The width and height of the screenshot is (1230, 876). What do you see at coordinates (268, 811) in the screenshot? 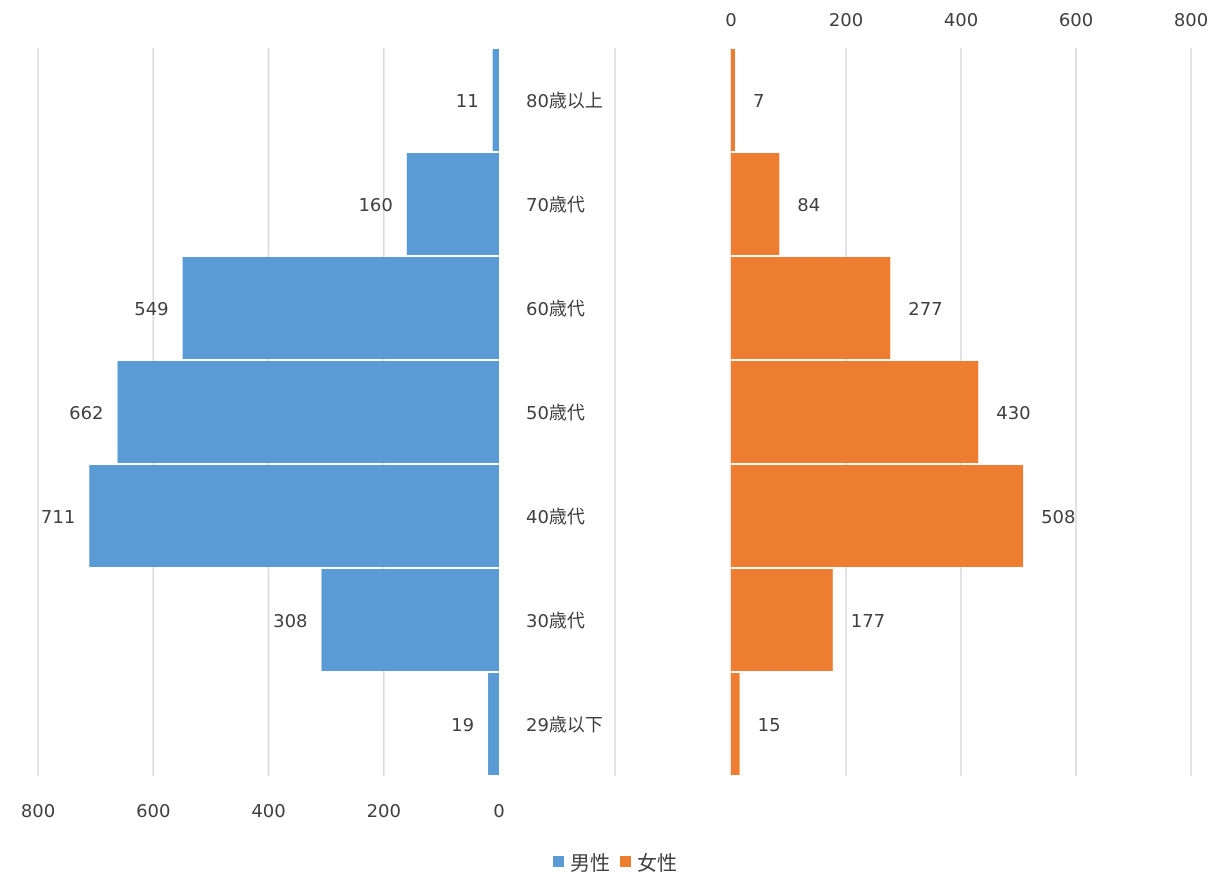
I see `left-axis-tick-label: 400` at bounding box center [268, 811].